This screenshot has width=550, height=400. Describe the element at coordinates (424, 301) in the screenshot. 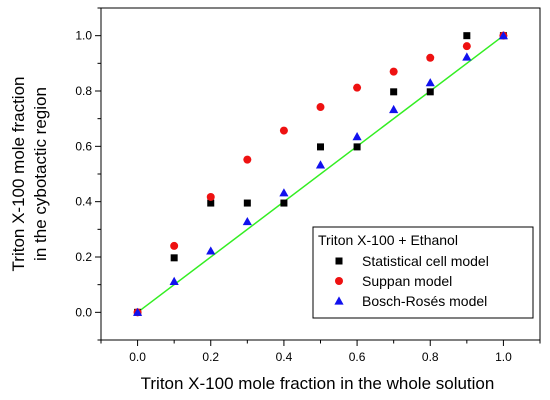

I see `legend-label: Bosch-Rosés model` at that location.